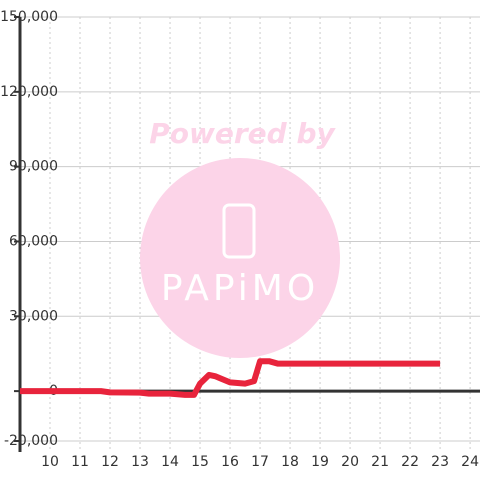  What do you see at coordinates (33, 316) in the screenshot?
I see `y-tick-label: 30,000` at bounding box center [33, 316].